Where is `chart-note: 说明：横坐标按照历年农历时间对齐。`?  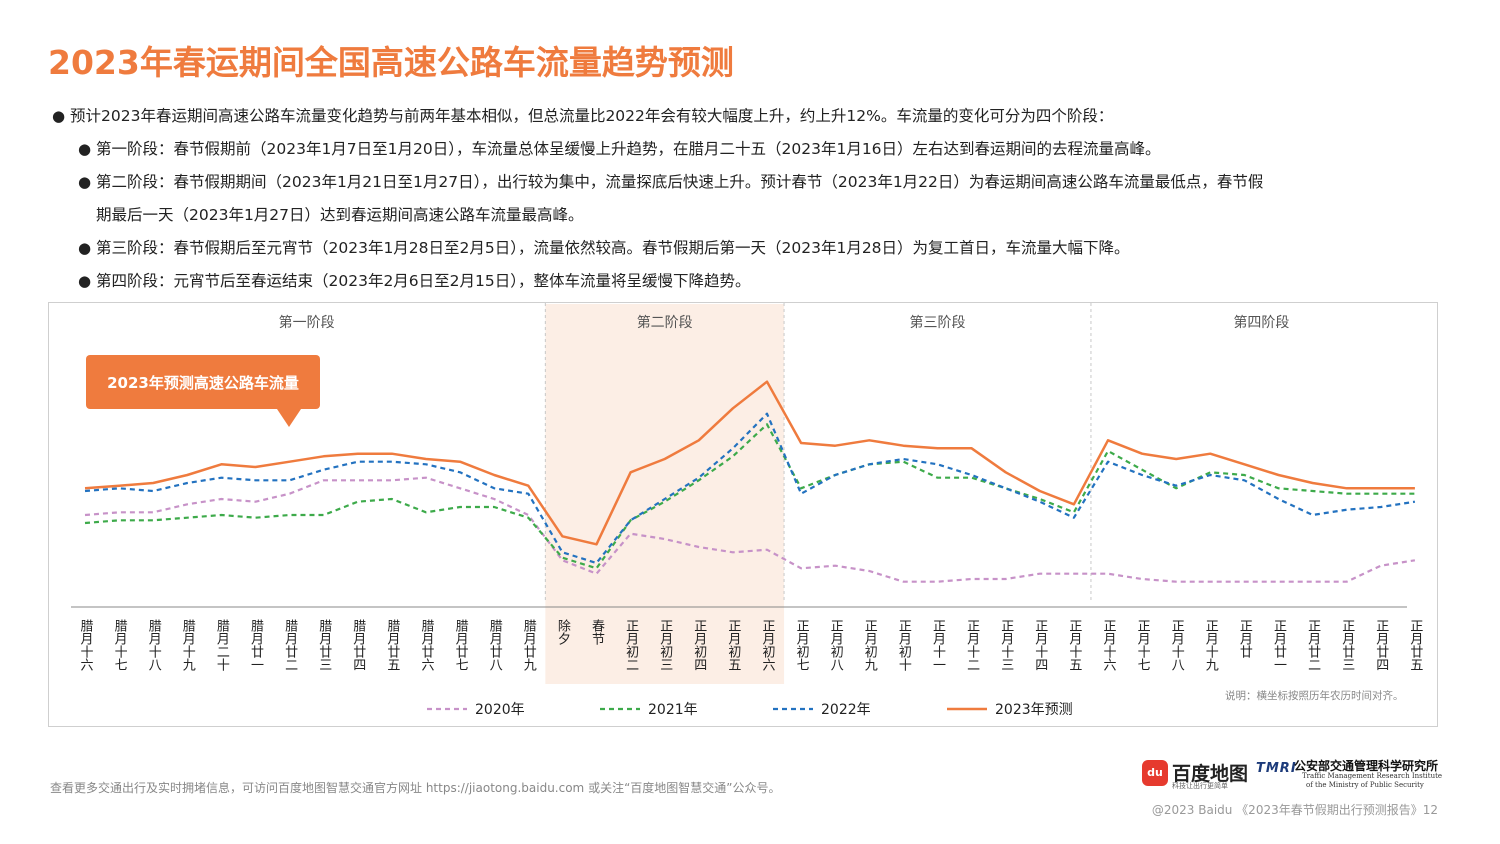
chart-note: 说明：横坐标按照历年农历时间对齐。 is located at coordinates (1314, 696).